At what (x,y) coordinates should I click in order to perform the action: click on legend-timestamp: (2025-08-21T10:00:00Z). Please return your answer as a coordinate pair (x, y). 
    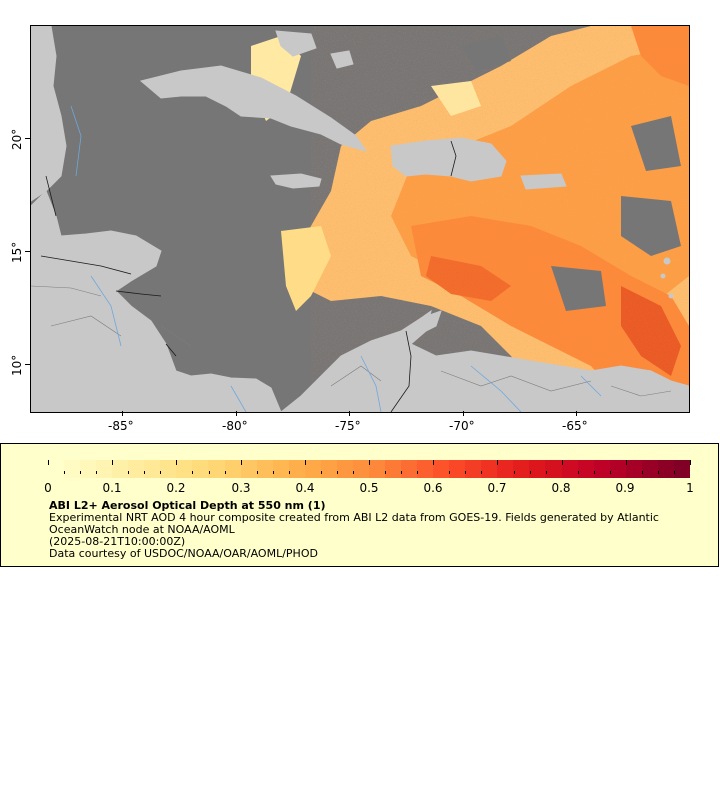
    Looking at the image, I should click on (117, 541).